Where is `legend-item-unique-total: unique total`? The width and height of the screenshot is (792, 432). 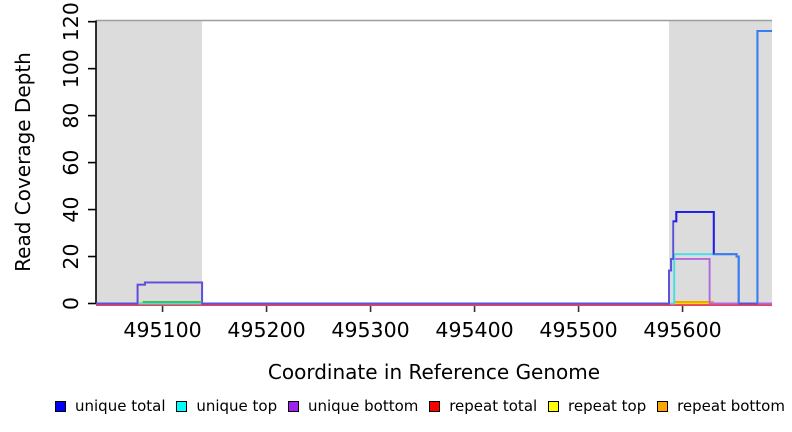 legend-item-unique-total: unique total is located at coordinates (110, 406).